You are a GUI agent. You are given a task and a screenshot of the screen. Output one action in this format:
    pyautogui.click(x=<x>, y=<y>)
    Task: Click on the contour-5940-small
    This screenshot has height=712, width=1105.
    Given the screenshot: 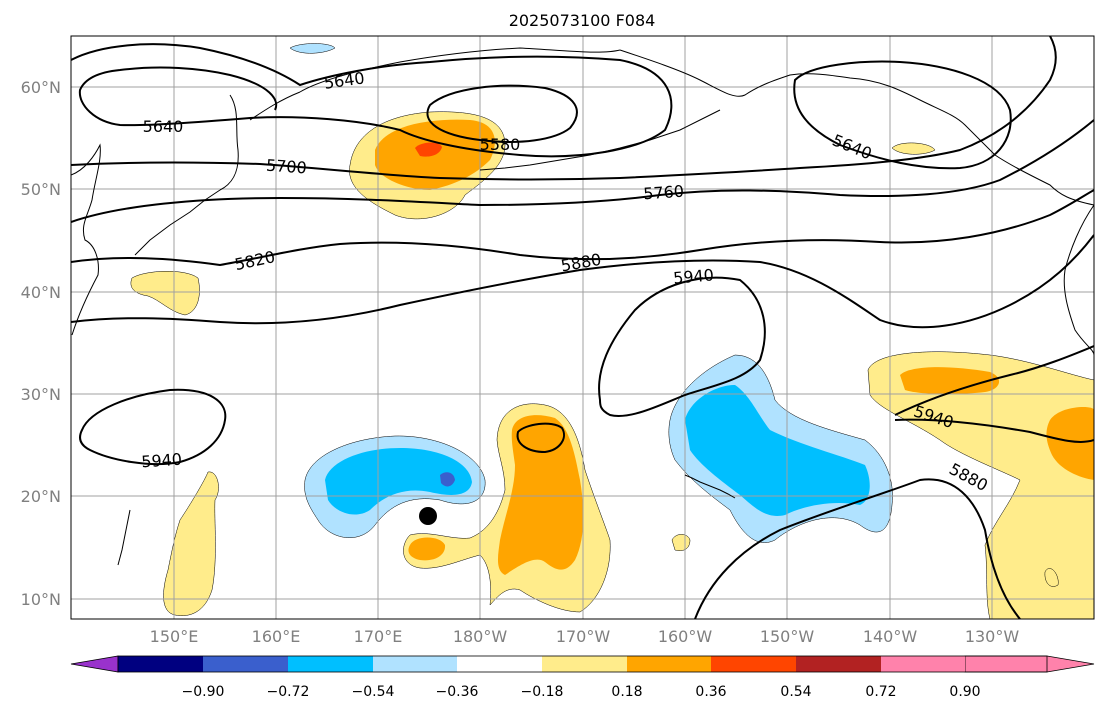 What is the action you would take?
    pyautogui.click(x=540, y=438)
    